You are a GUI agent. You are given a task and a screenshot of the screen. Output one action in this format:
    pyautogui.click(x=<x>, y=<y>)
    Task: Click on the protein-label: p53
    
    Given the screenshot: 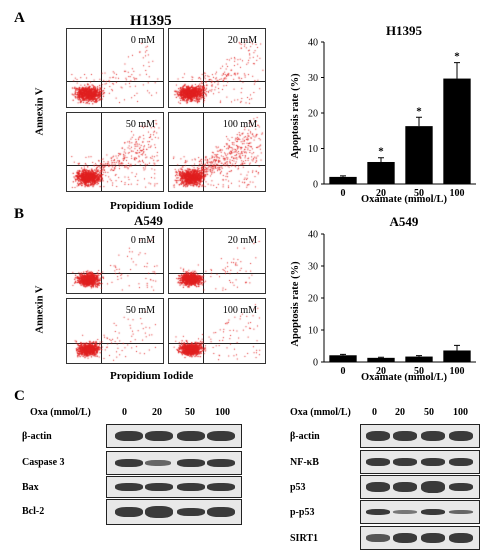 What is the action you would take?
    pyautogui.click(x=298, y=487)
    